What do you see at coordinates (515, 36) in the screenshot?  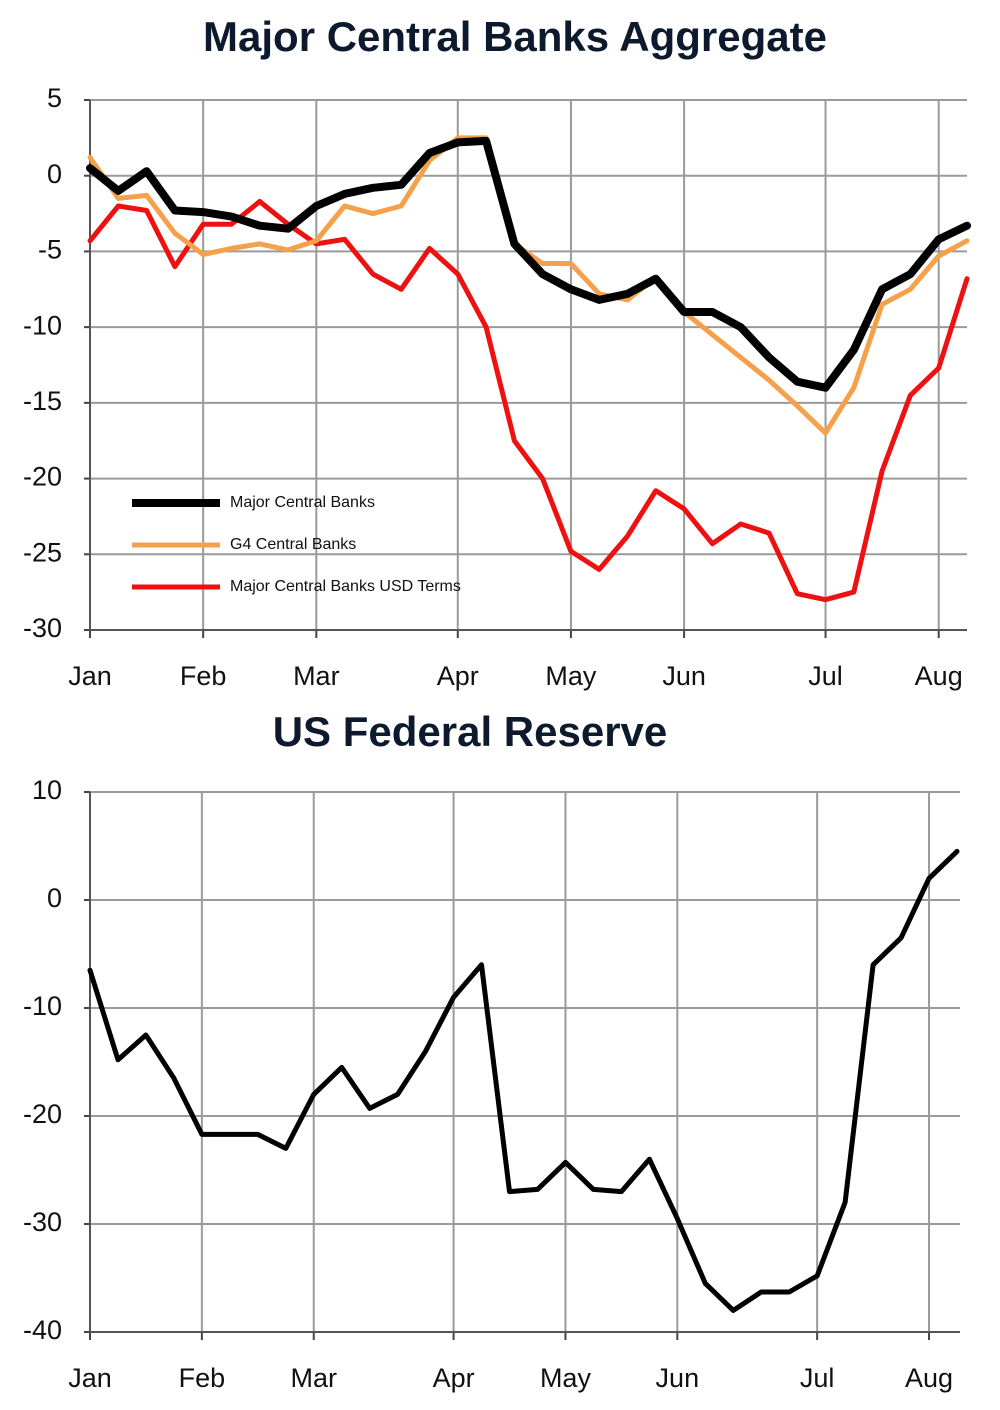 I see `chart-title: Major Central Banks Aggregate` at bounding box center [515, 36].